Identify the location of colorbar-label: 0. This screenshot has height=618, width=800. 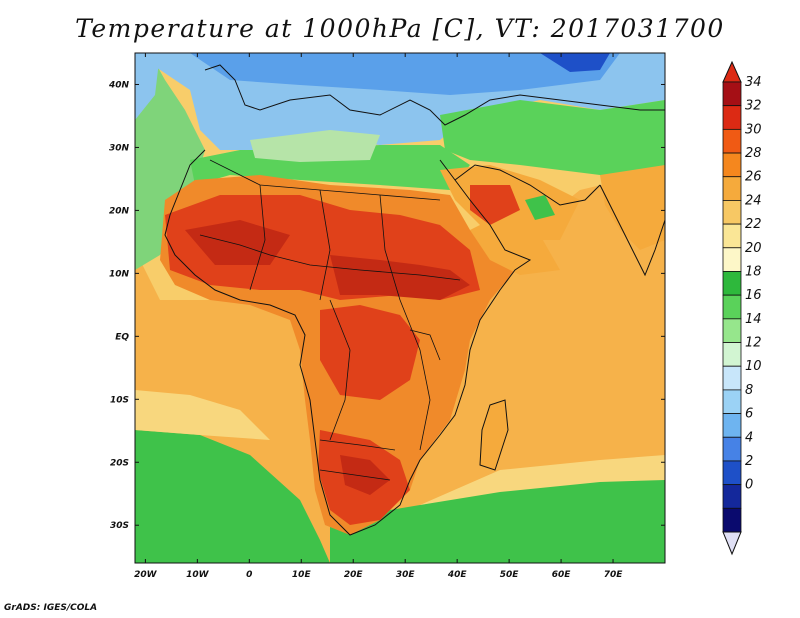
(749, 485).